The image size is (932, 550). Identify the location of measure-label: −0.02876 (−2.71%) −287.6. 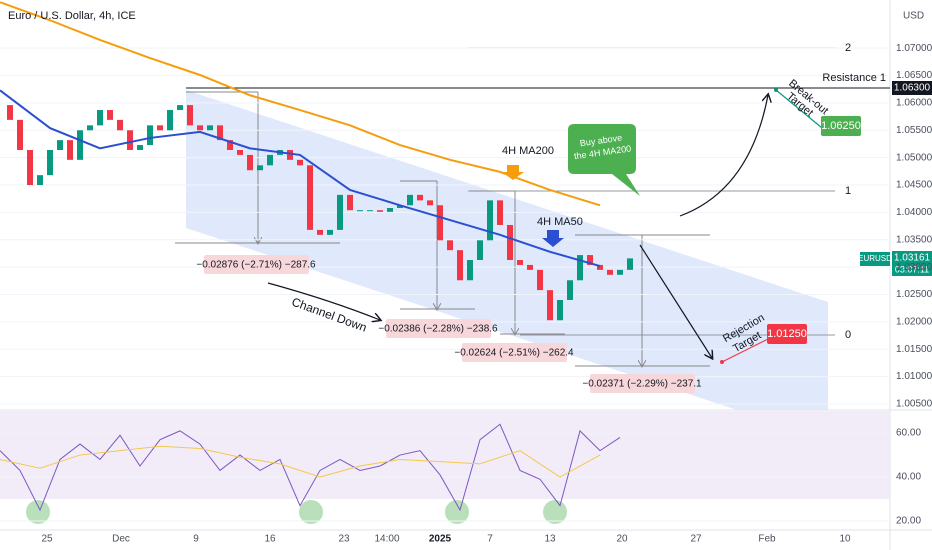
(256, 265).